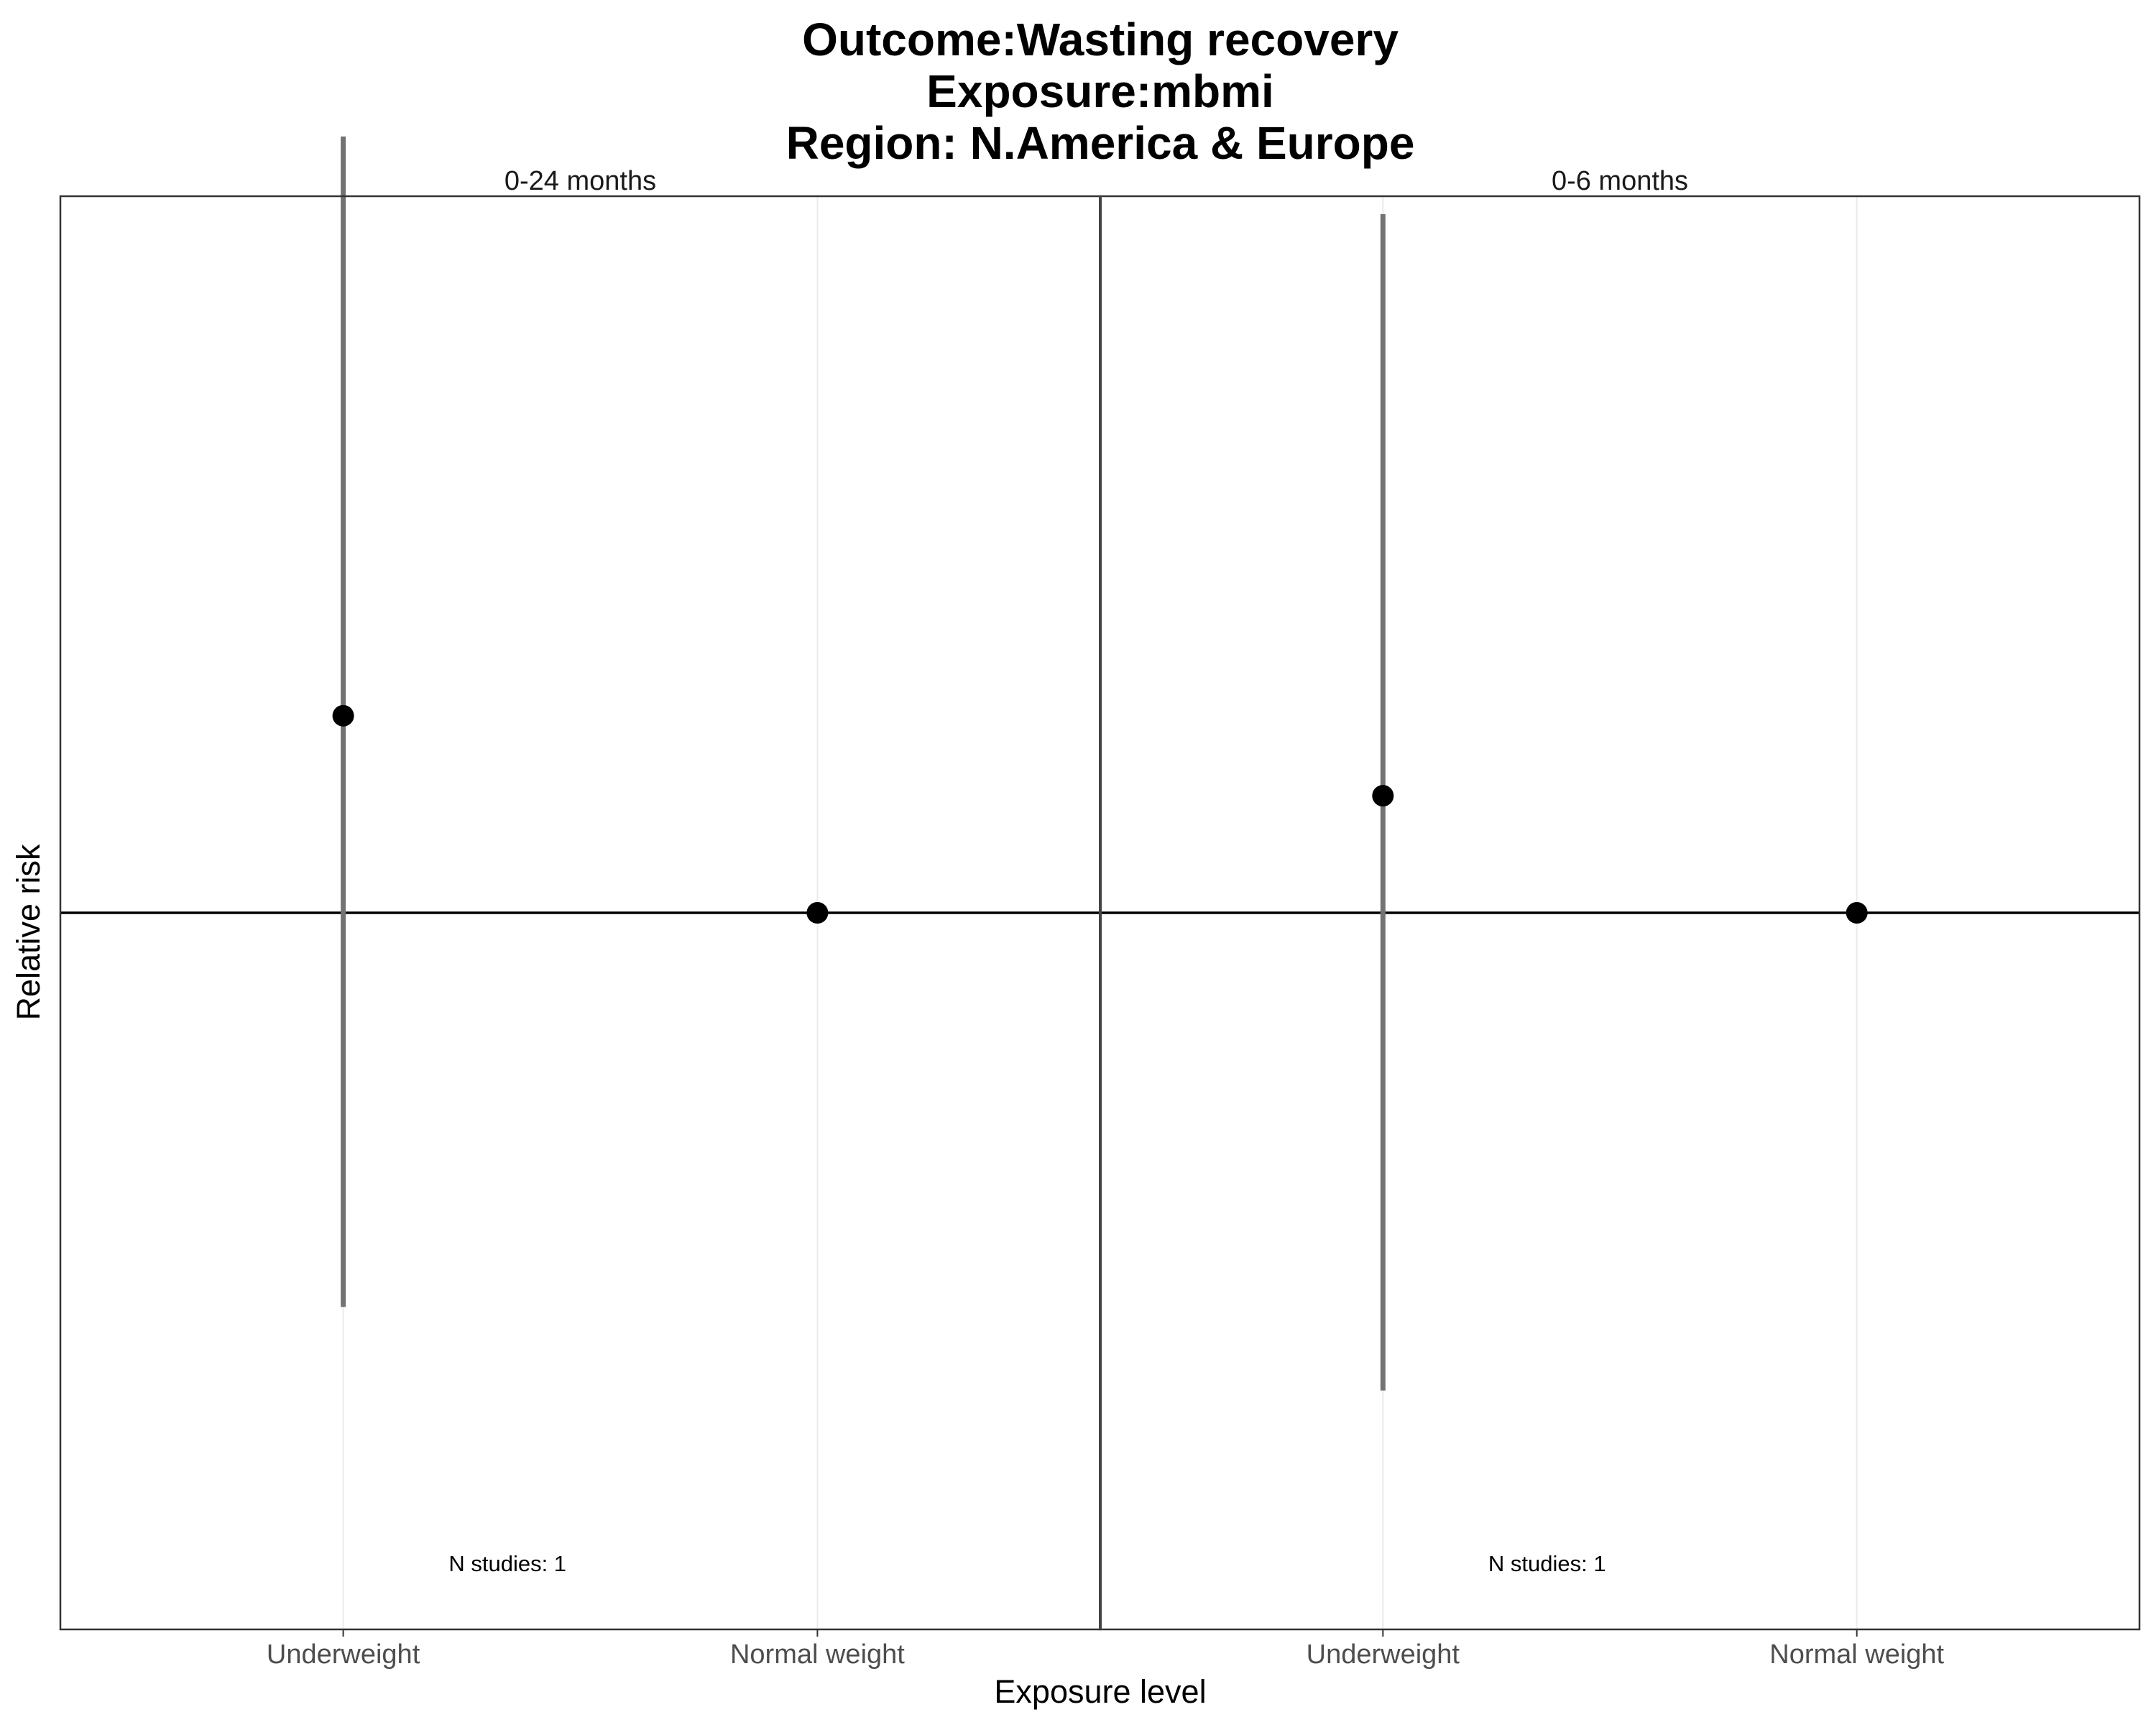  Describe the element at coordinates (28, 932) in the screenshot. I see `y-axis-title: Relative risk` at that location.